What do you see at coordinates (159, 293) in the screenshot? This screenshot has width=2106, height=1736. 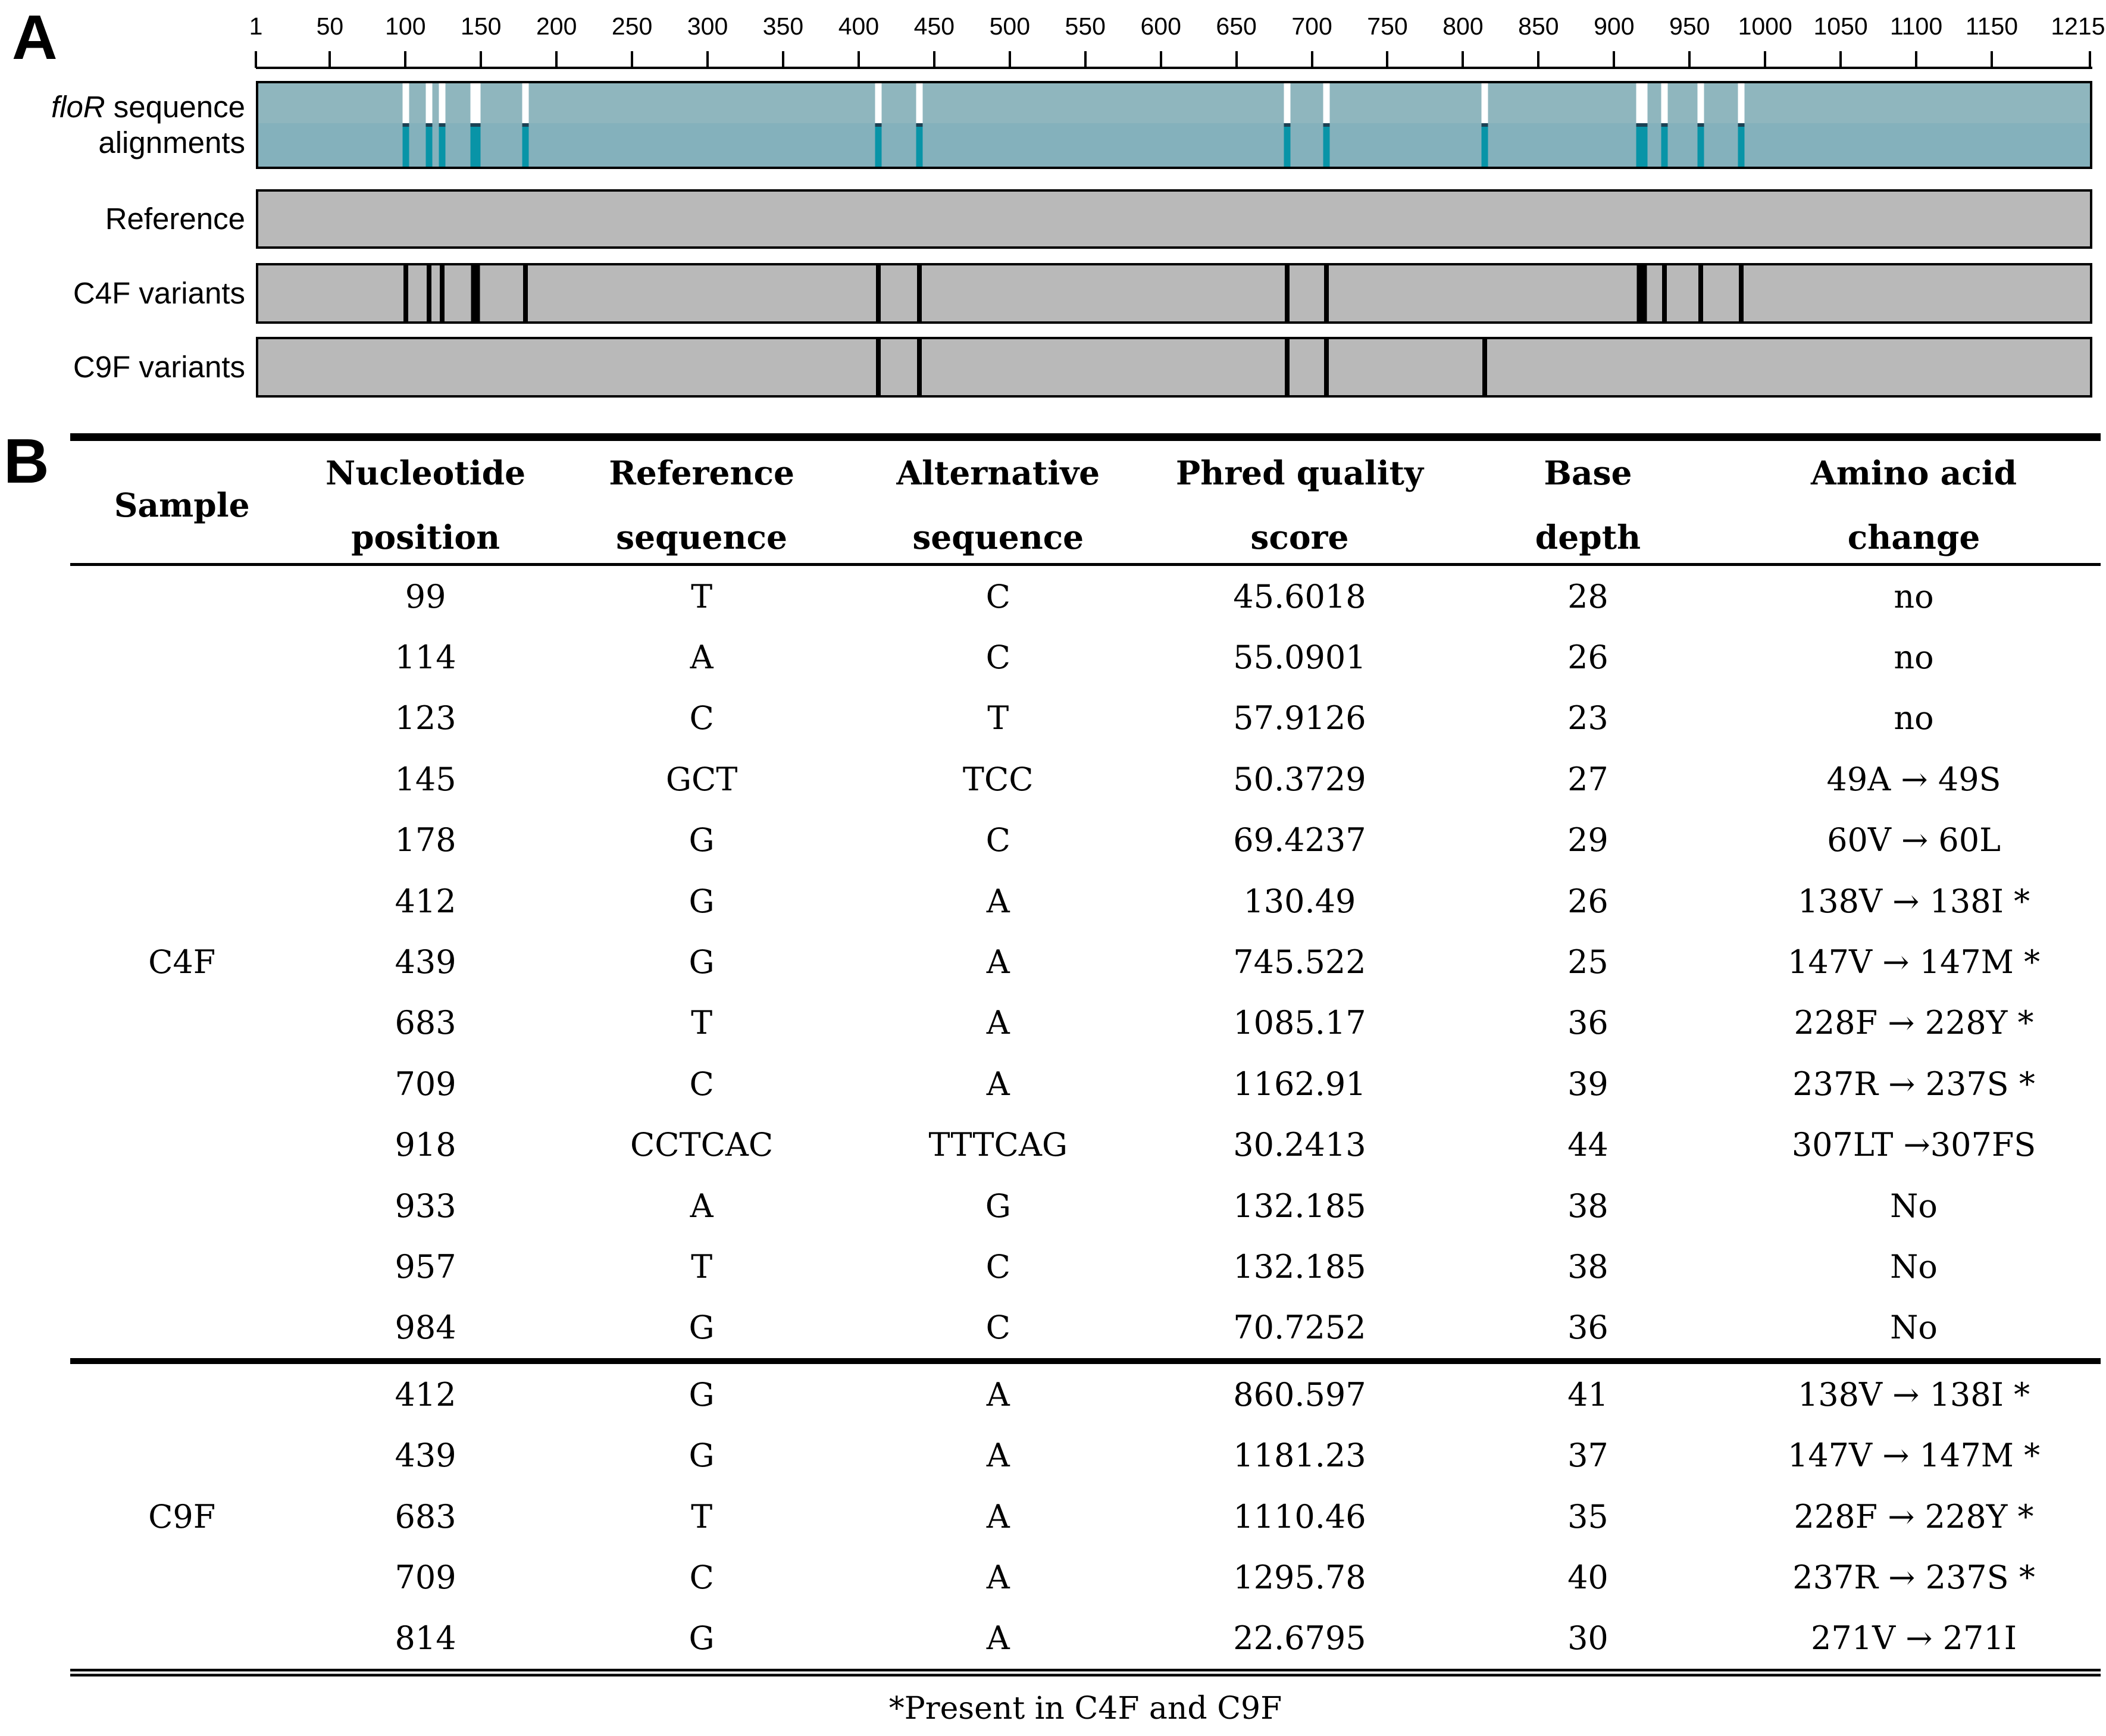 I see `track-label-c4f: C4F variants` at bounding box center [159, 293].